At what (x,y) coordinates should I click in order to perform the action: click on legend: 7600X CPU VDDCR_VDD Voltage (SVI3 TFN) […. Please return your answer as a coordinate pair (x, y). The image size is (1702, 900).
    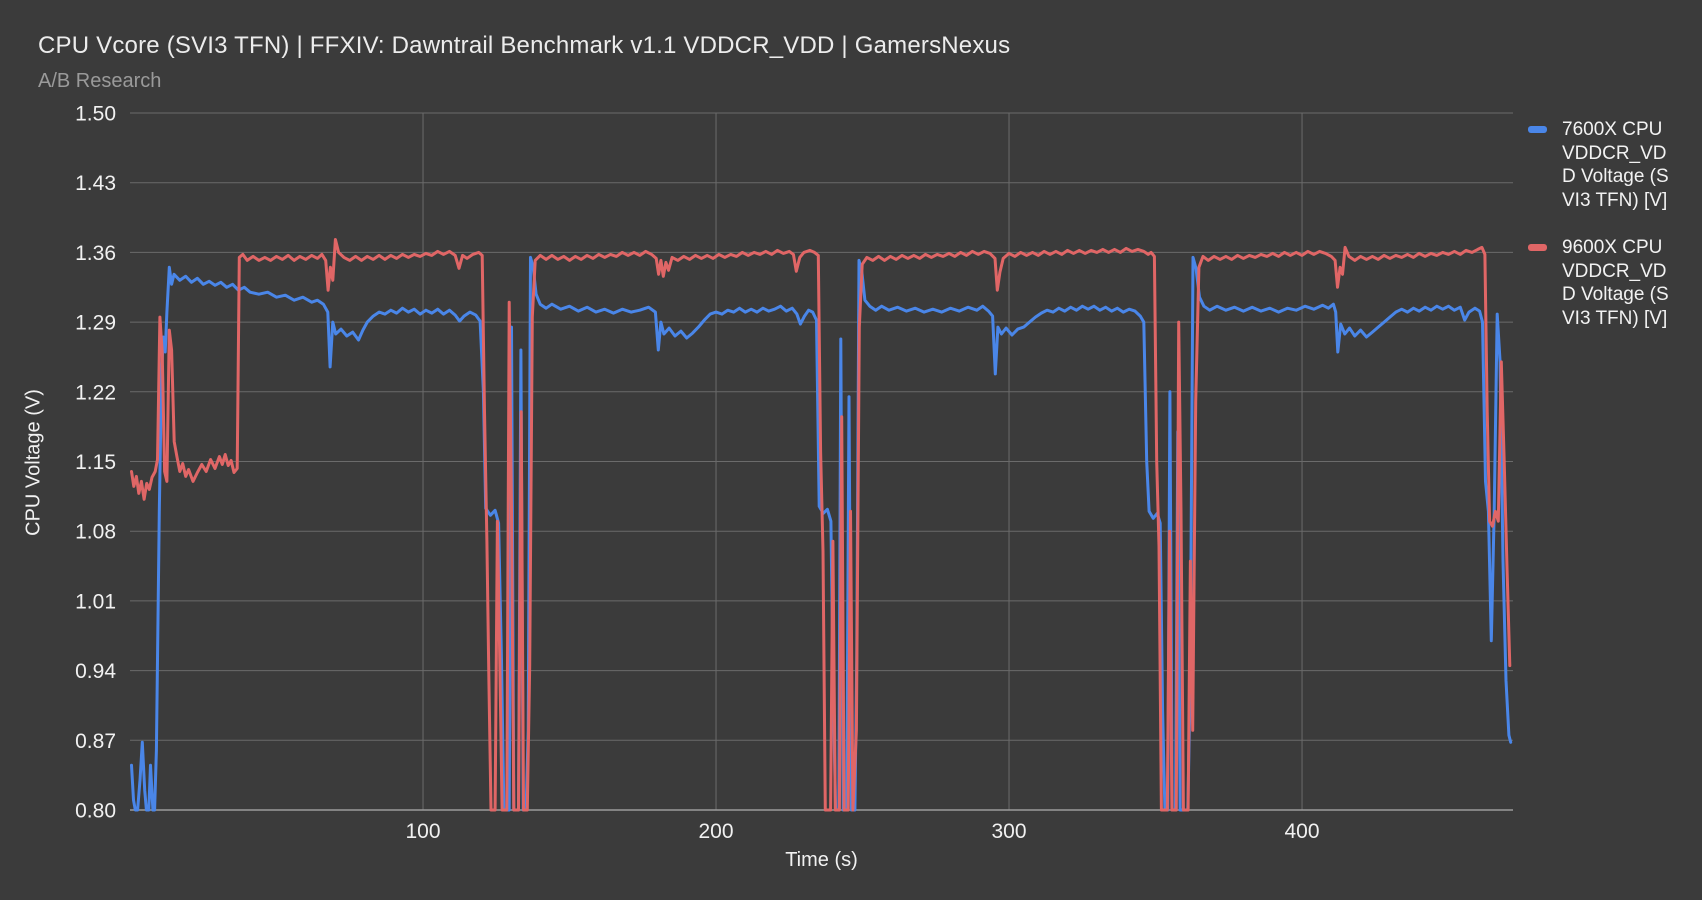
    Looking at the image, I should click on (1613, 236).